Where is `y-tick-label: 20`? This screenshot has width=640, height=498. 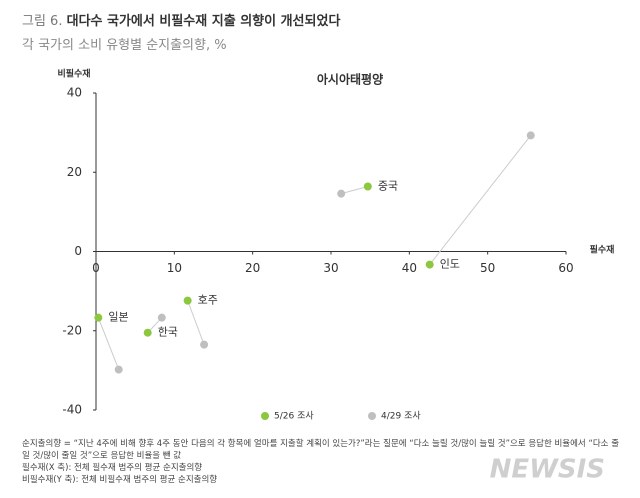
y-tick-label: 20 is located at coordinates (74, 172).